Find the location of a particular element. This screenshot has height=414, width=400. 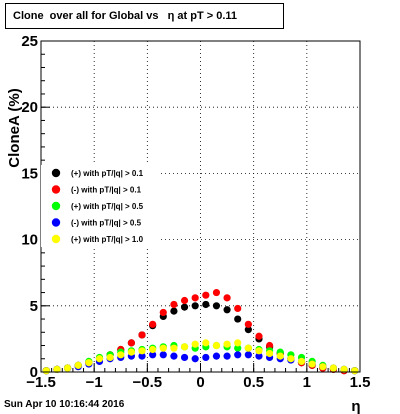

y-tick-label: 5 is located at coordinates (34, 306).